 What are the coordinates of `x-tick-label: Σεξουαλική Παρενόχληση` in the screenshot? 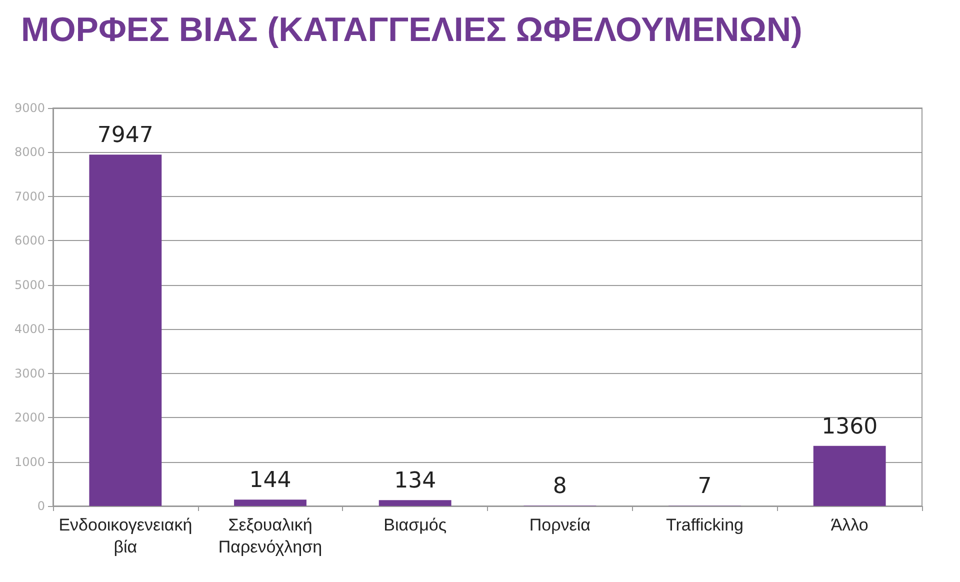 It's located at (270, 536).